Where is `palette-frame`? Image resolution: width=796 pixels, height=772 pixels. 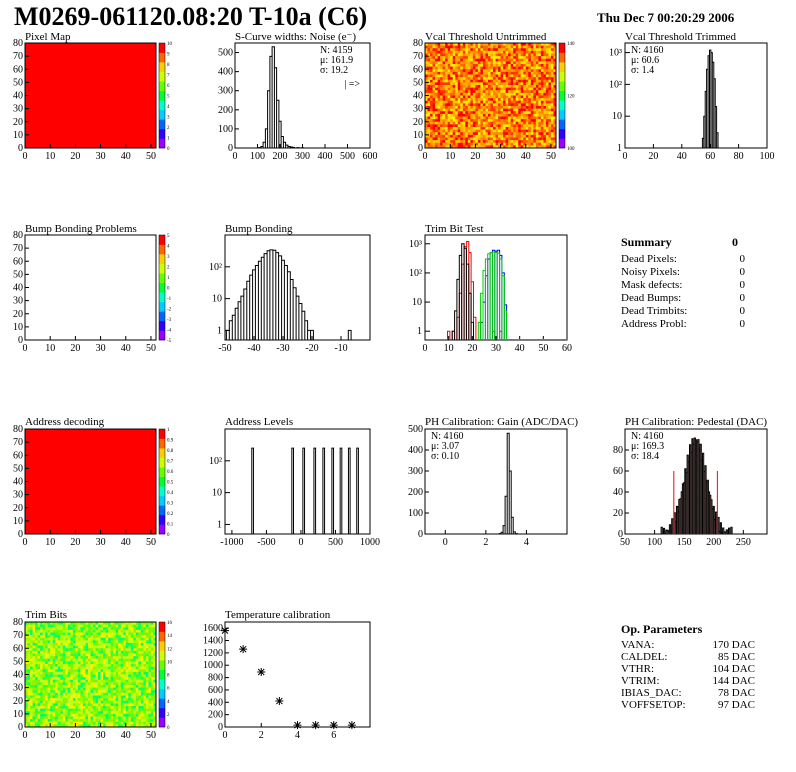
palette-frame is located at coordinates (162, 95).